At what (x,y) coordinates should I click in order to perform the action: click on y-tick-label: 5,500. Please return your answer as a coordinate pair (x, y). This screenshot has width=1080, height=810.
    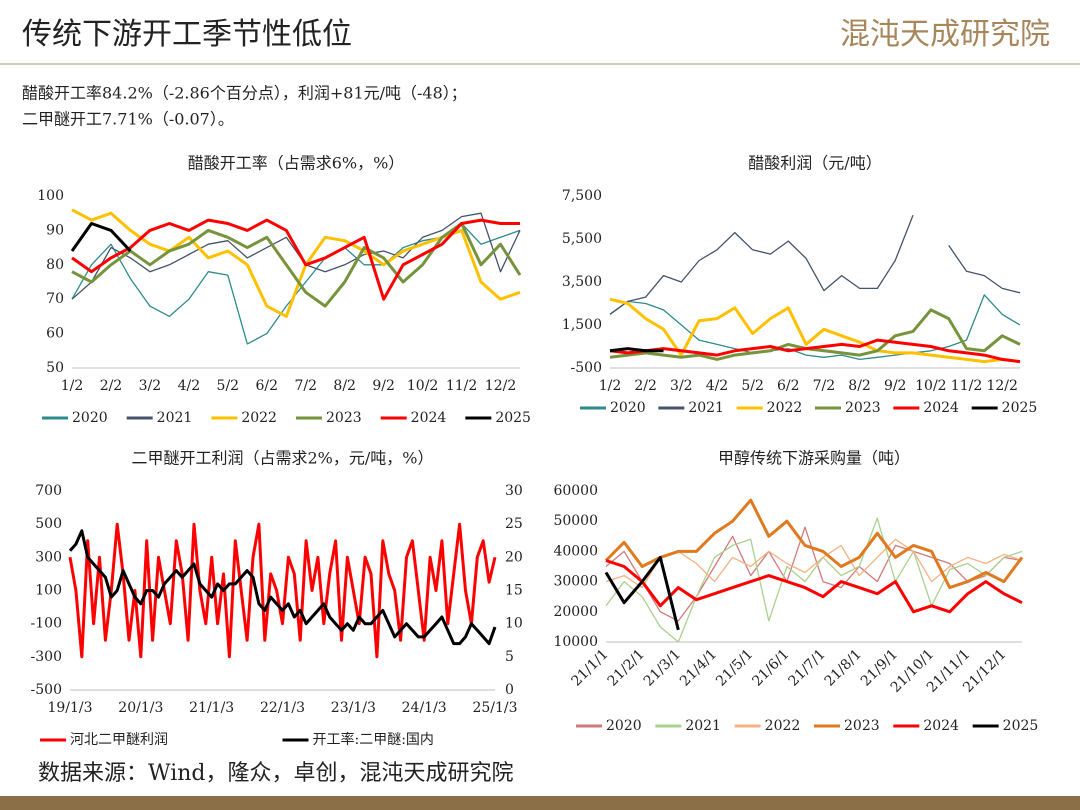
    Looking at the image, I should click on (582, 239).